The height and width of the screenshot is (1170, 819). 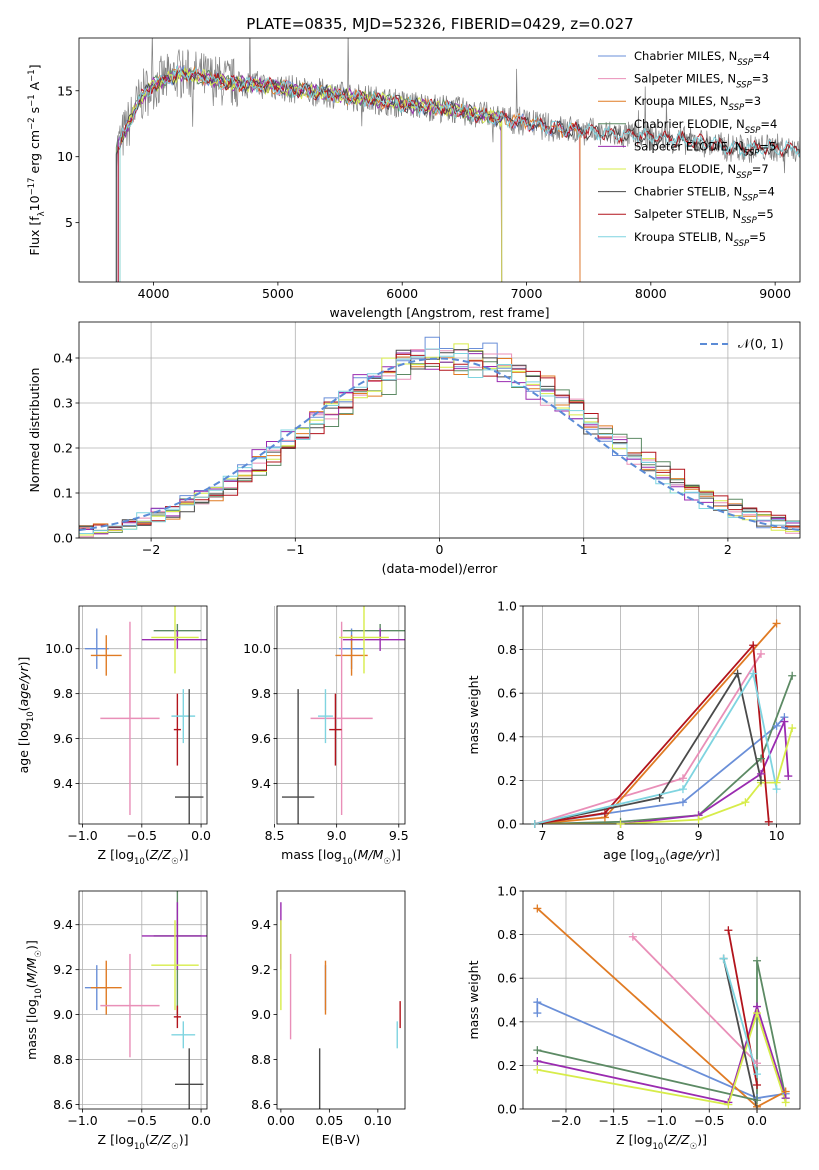 I want to click on y-tick-label: 15, so click(x=65, y=90).